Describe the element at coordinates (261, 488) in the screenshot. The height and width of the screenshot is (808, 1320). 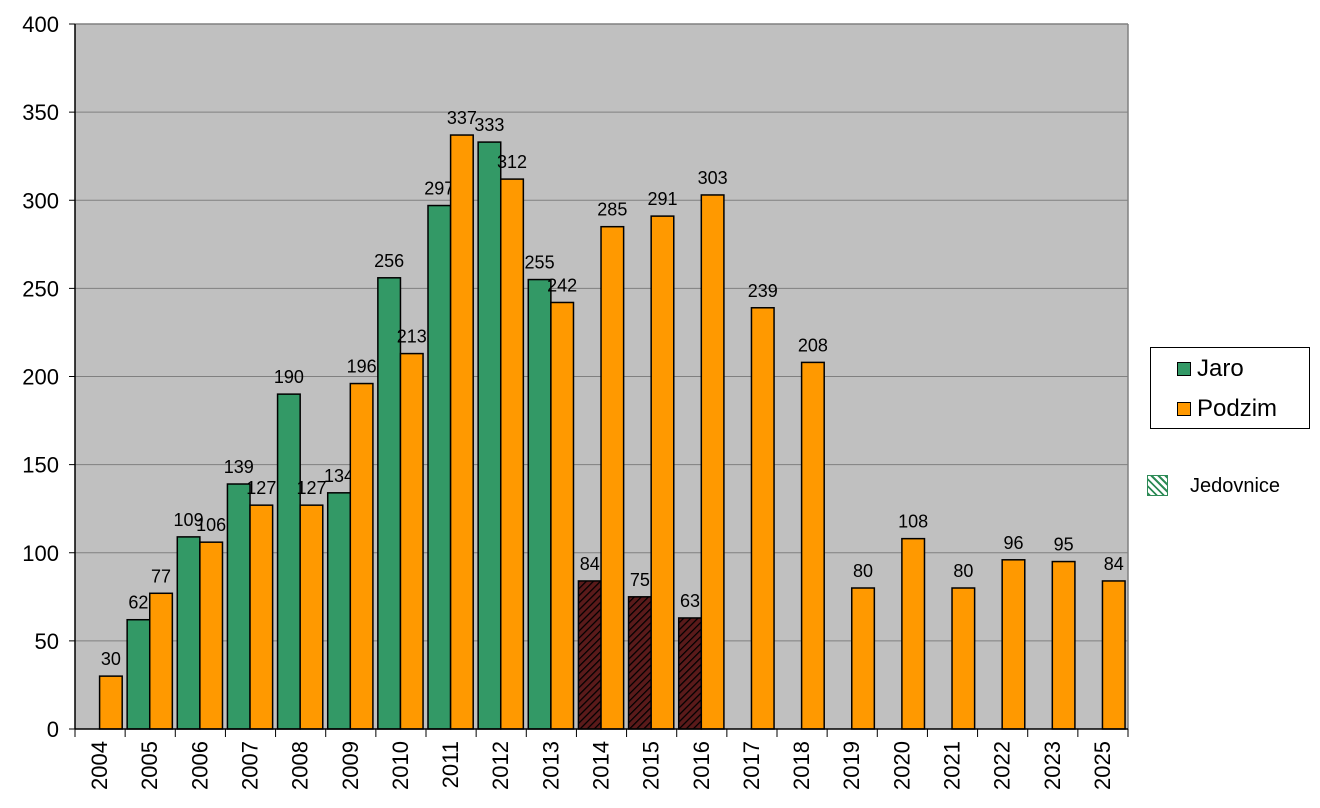
I see `data-label-podzim-2007: 127` at that location.